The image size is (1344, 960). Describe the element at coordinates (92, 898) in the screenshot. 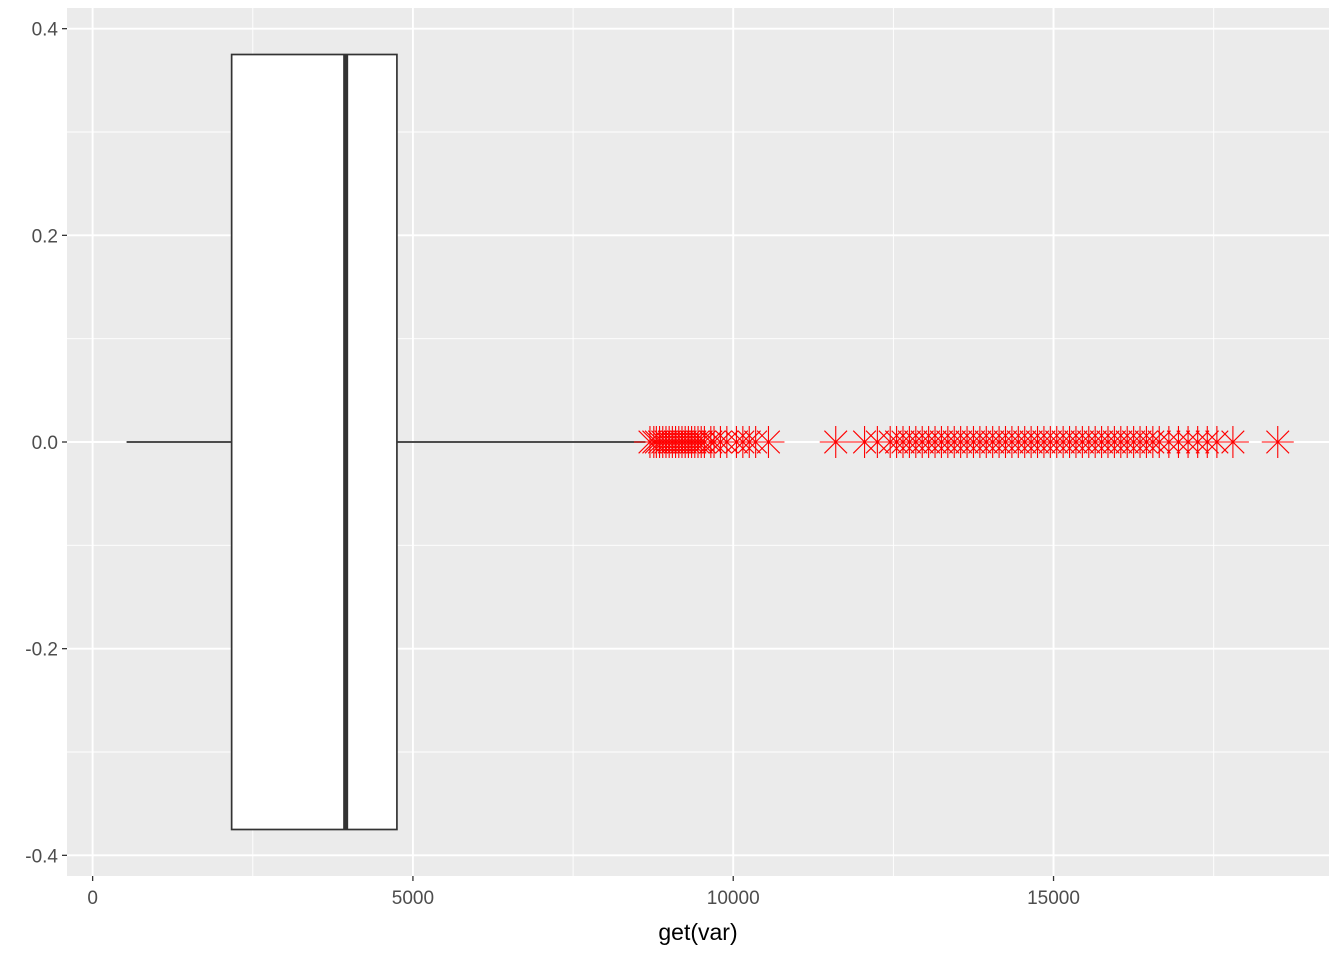

I see `x-tick-label: 0` at that location.